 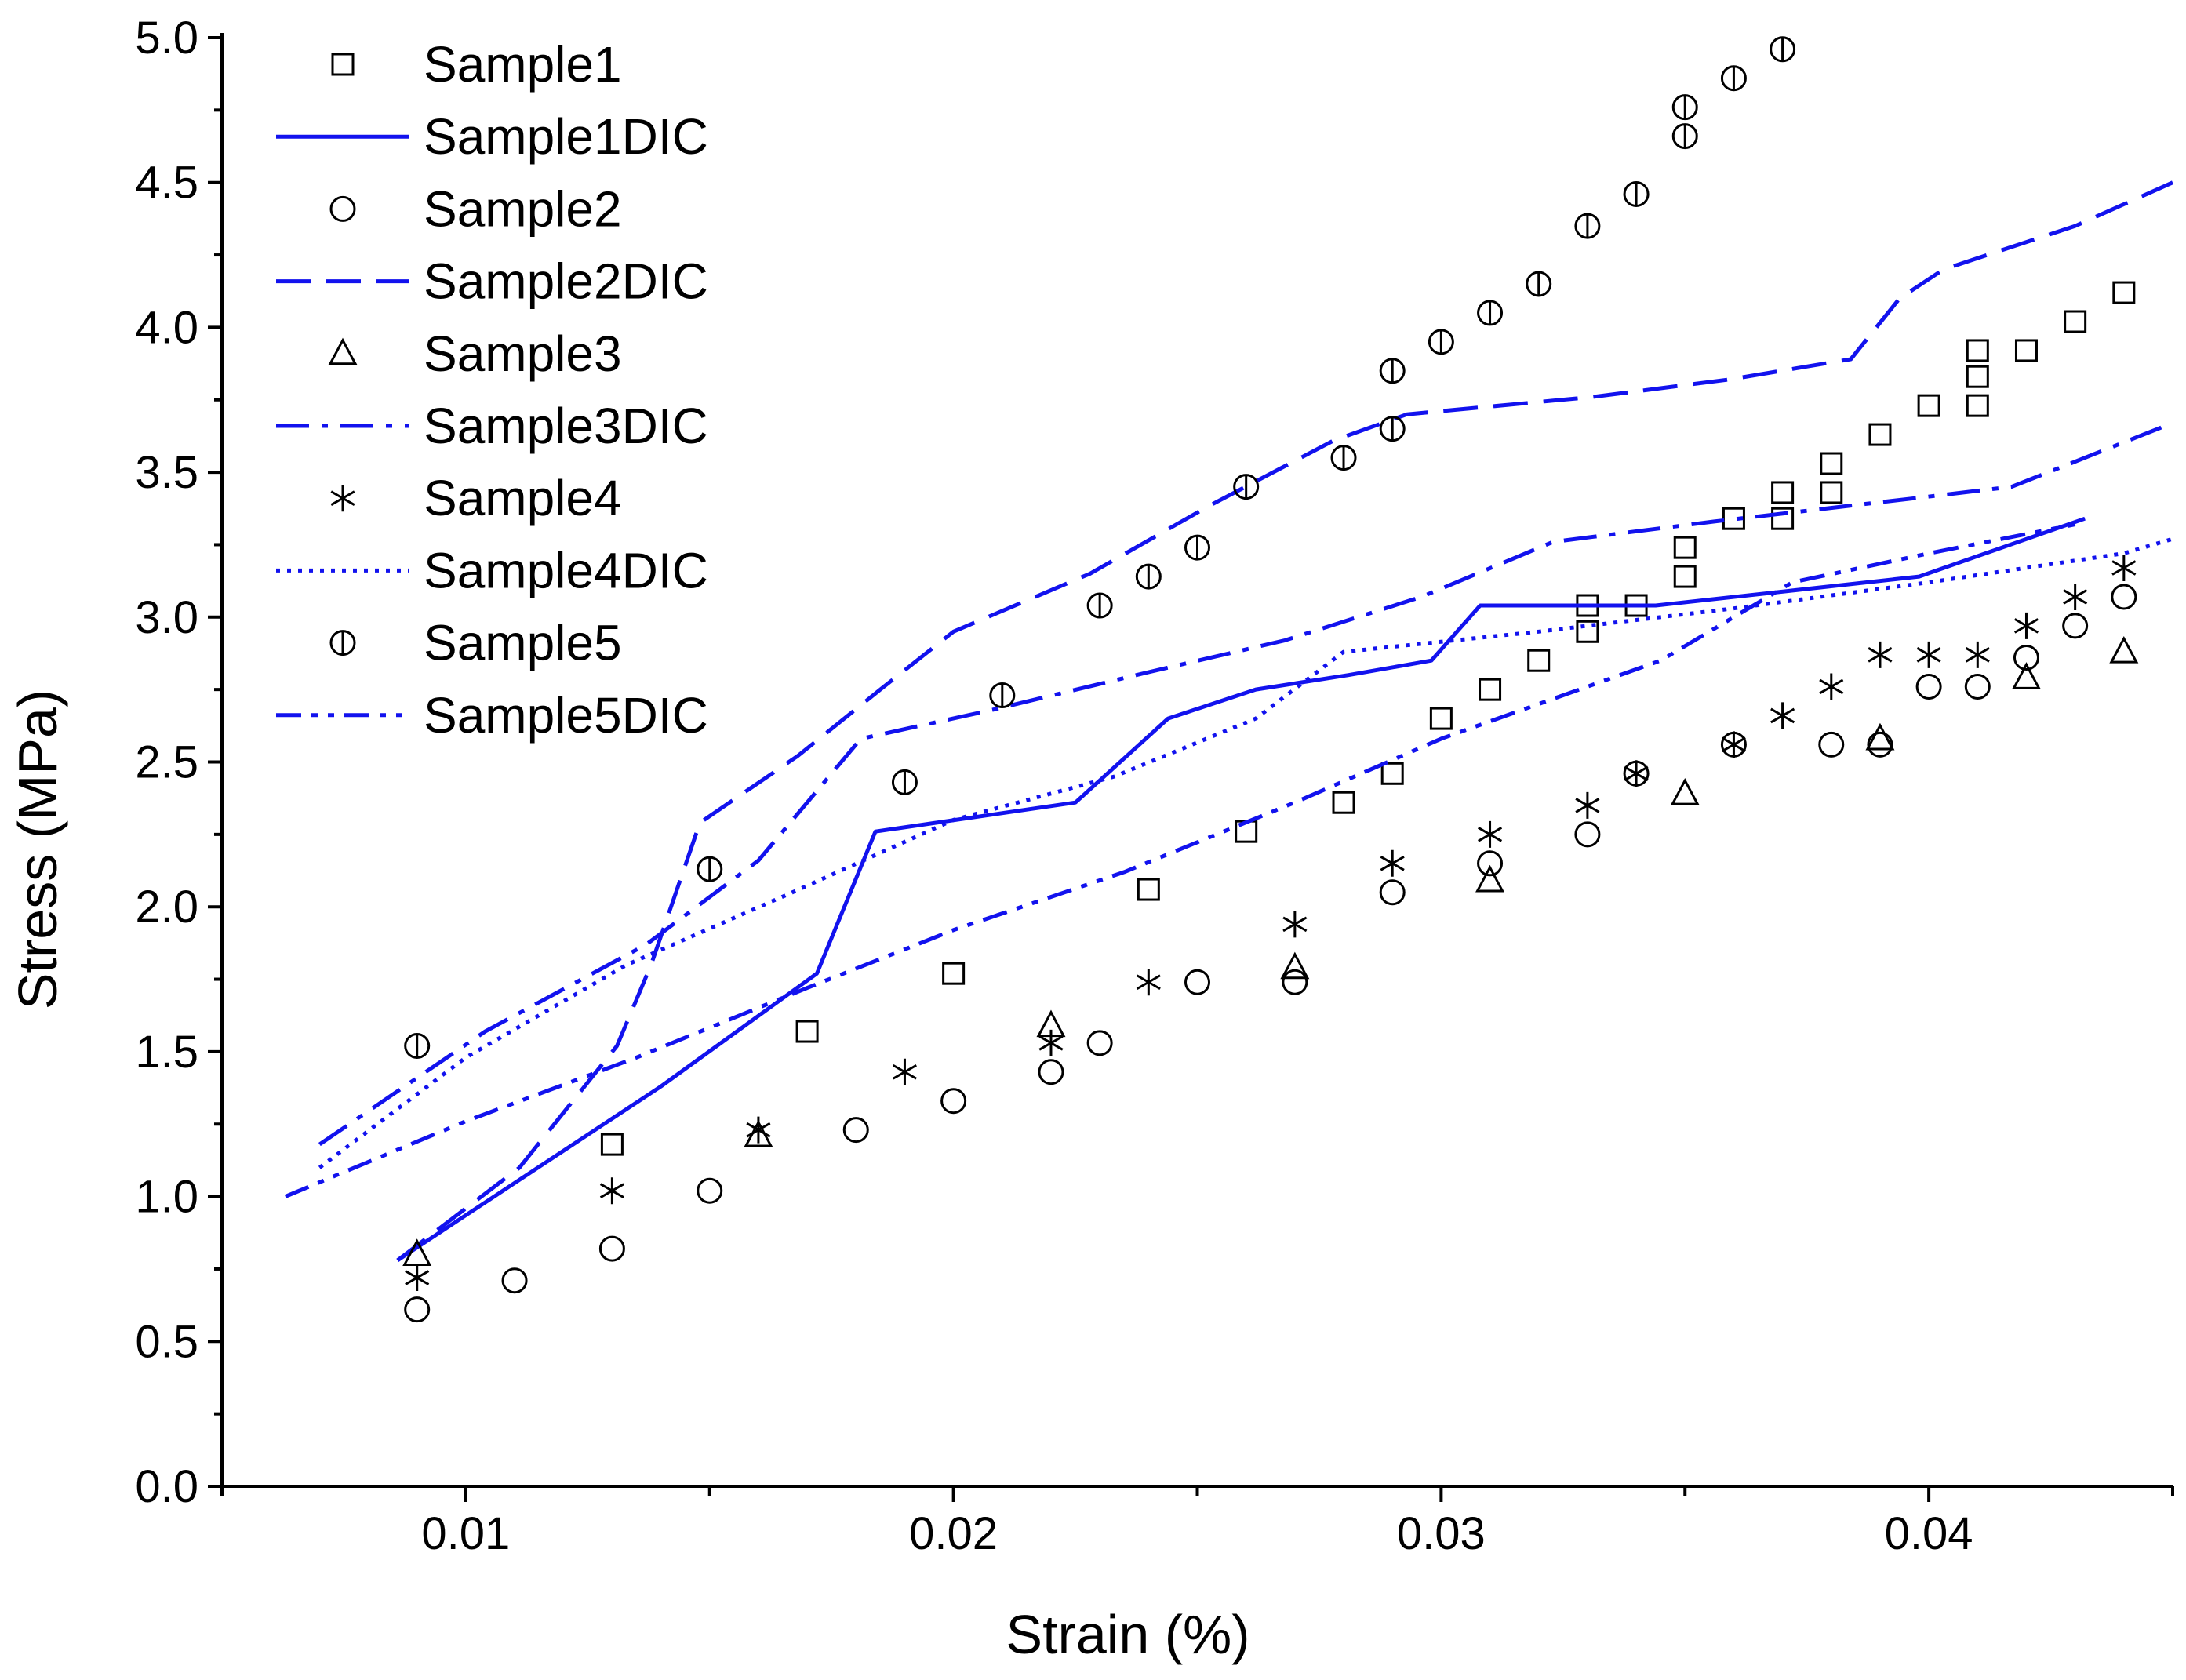 What do you see at coordinates (166, 472) in the screenshot?
I see `y-tick-label: 3.5` at bounding box center [166, 472].